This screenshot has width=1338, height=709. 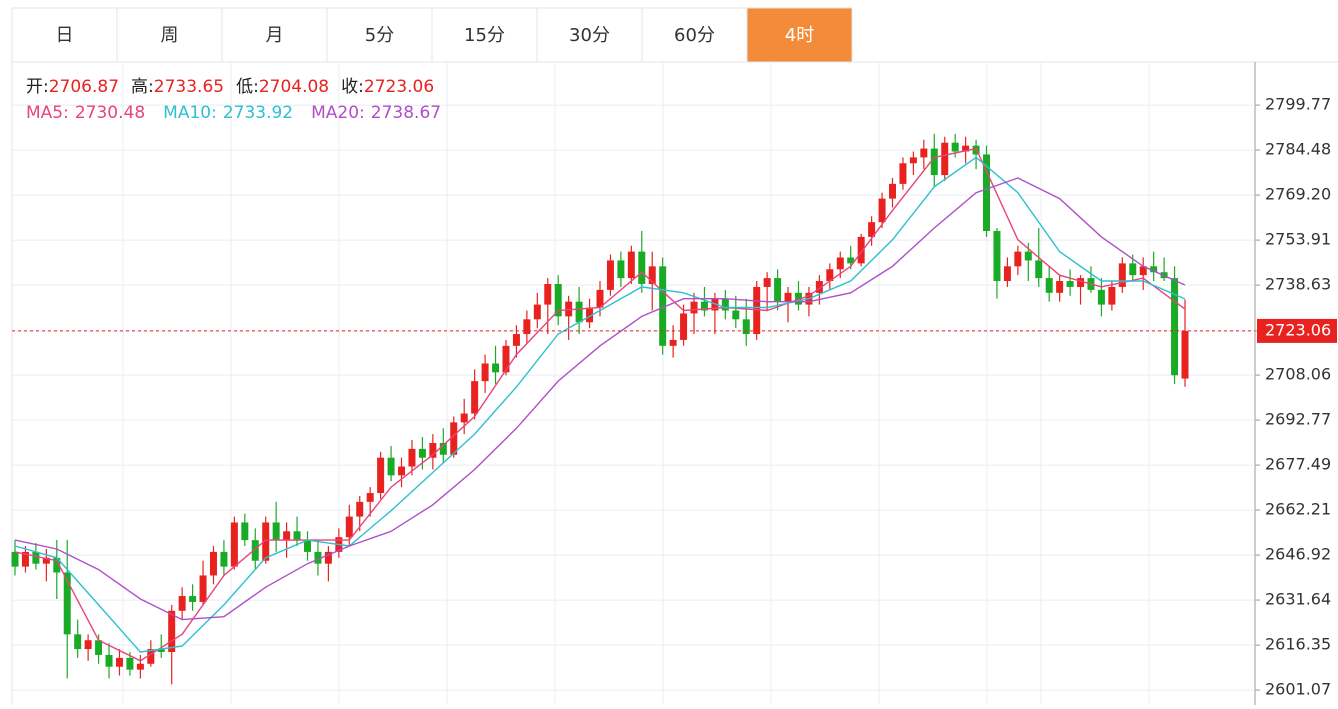 What do you see at coordinates (1298, 509) in the screenshot?
I see `y-tick-label: 2662.21` at bounding box center [1298, 509].